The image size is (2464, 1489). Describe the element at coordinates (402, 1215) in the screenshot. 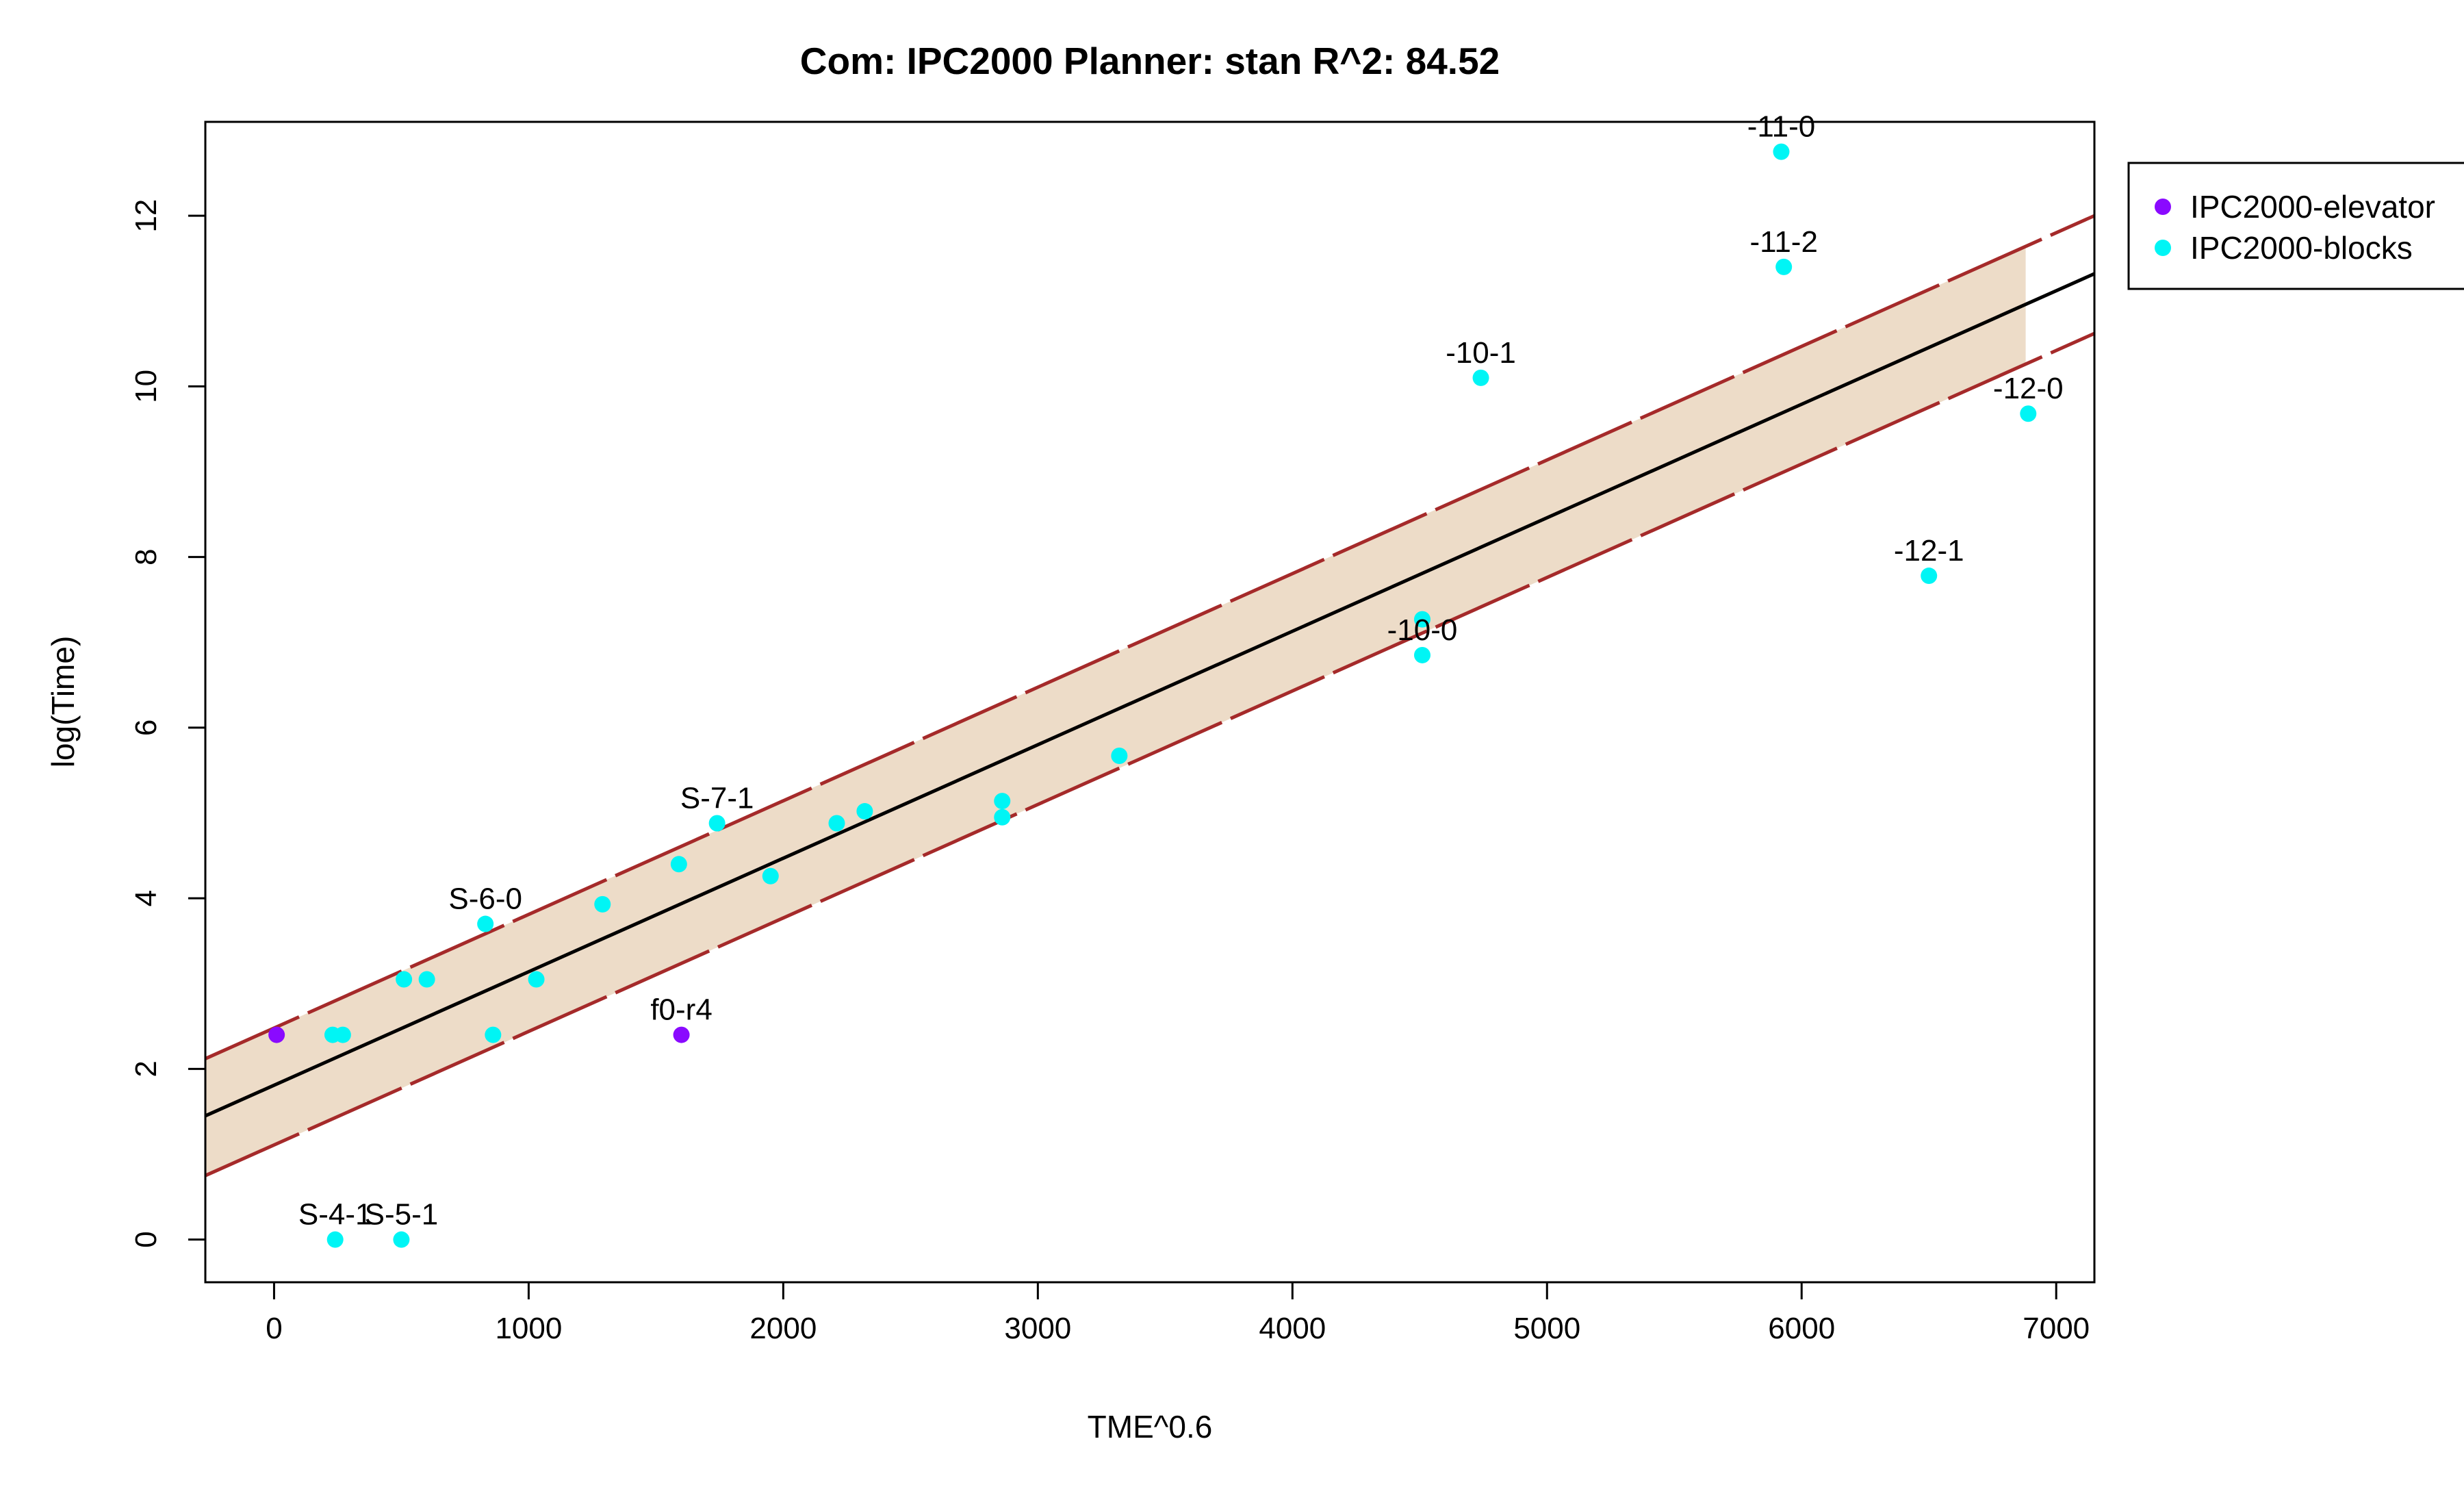

I see `point-label: S-5-1` at that location.